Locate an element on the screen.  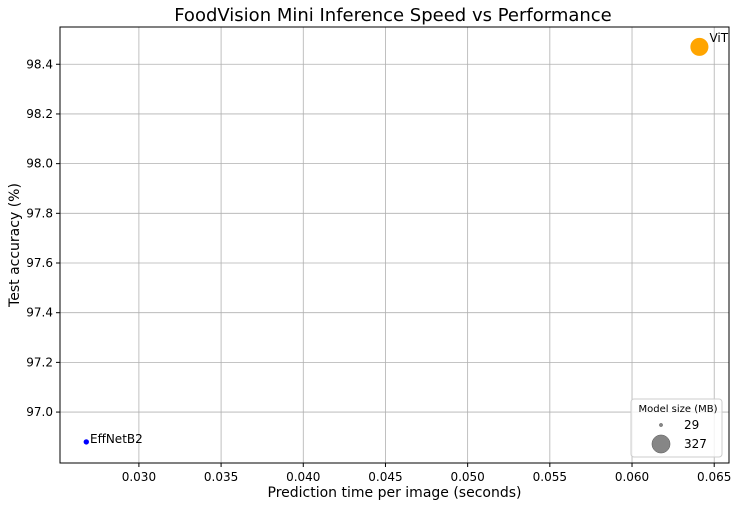
legend-label-large: 327 is located at coordinates (695, 444).